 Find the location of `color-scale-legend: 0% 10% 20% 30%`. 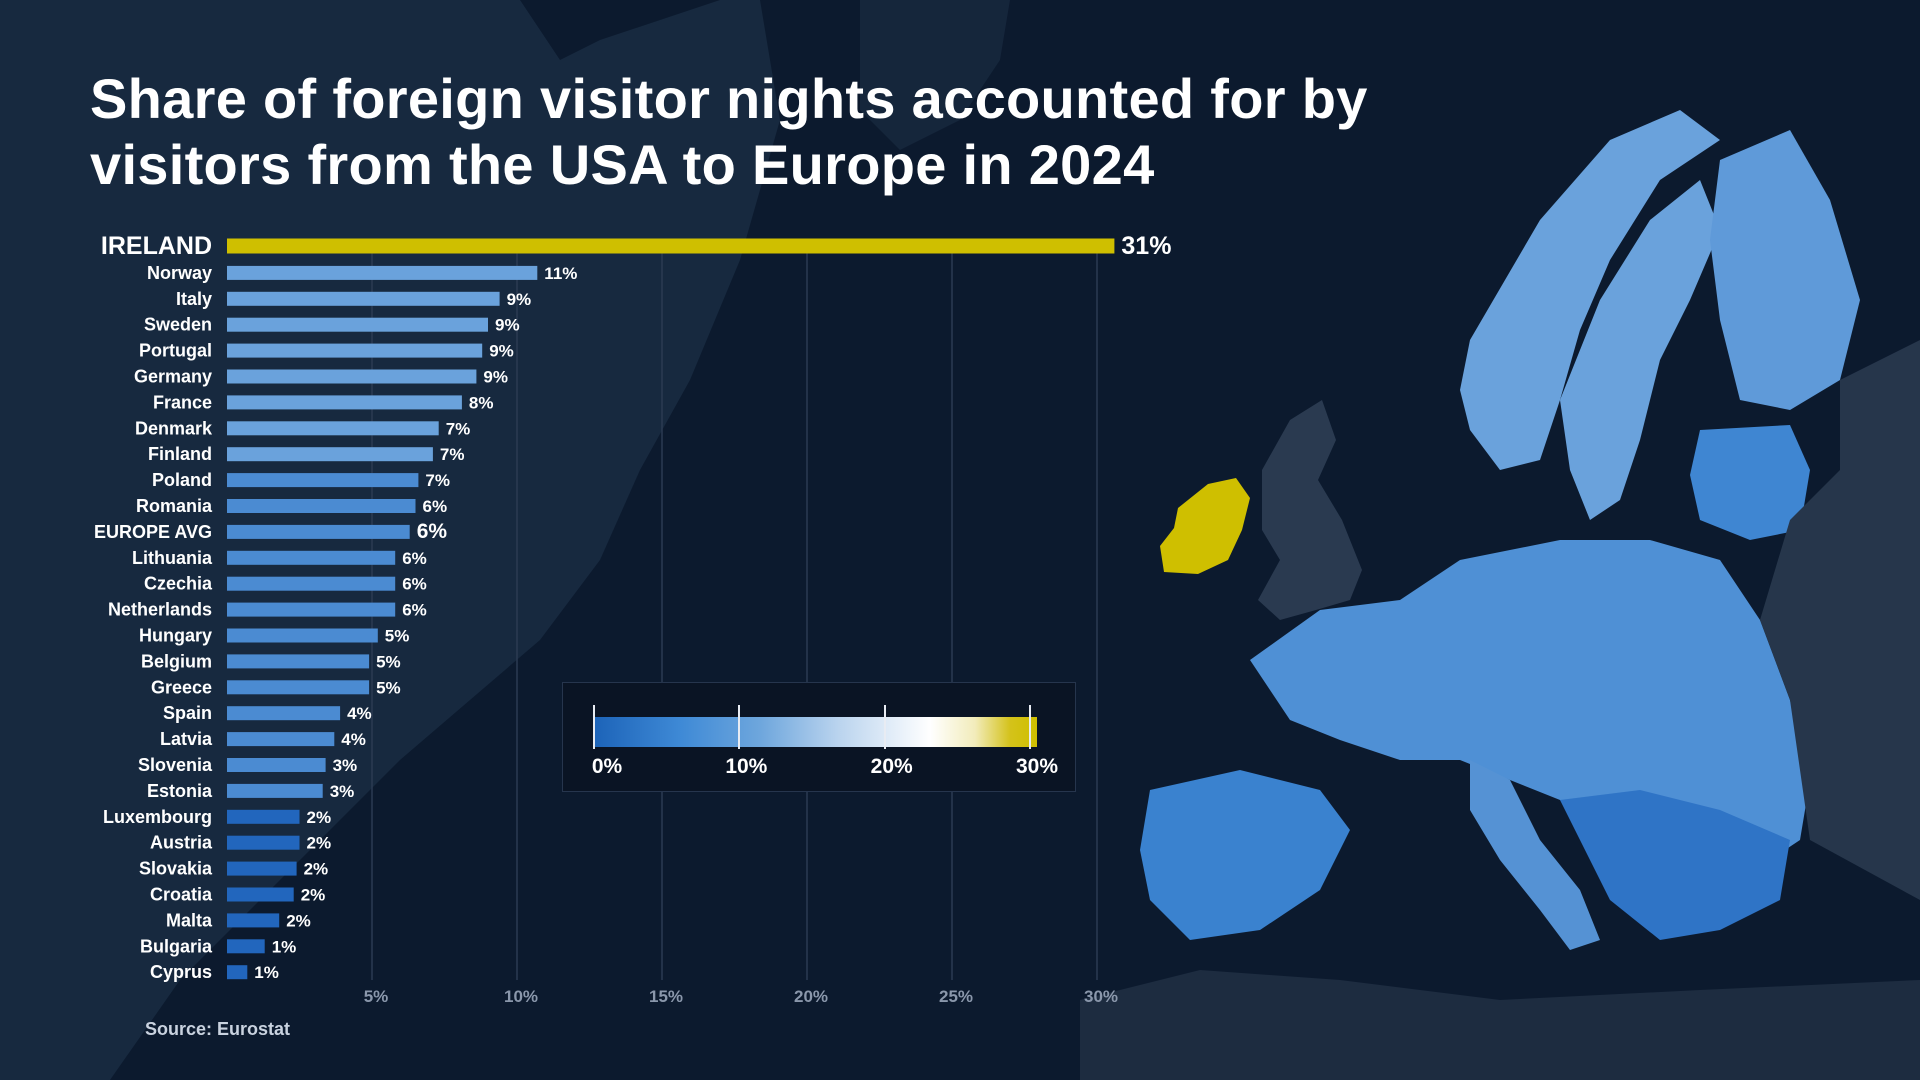

color-scale-legend: 0% 10% 20% 30% is located at coordinates (819, 737).